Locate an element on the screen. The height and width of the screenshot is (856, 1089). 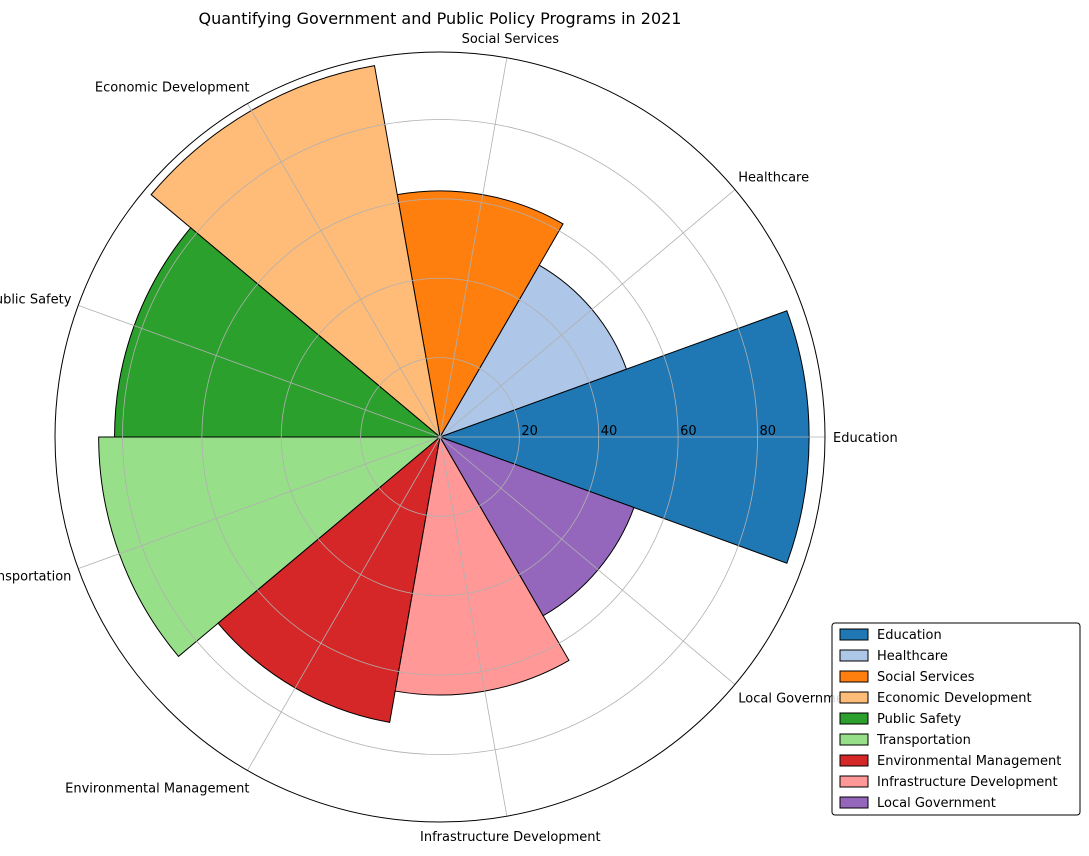
category-label: Education is located at coordinates (865, 438).